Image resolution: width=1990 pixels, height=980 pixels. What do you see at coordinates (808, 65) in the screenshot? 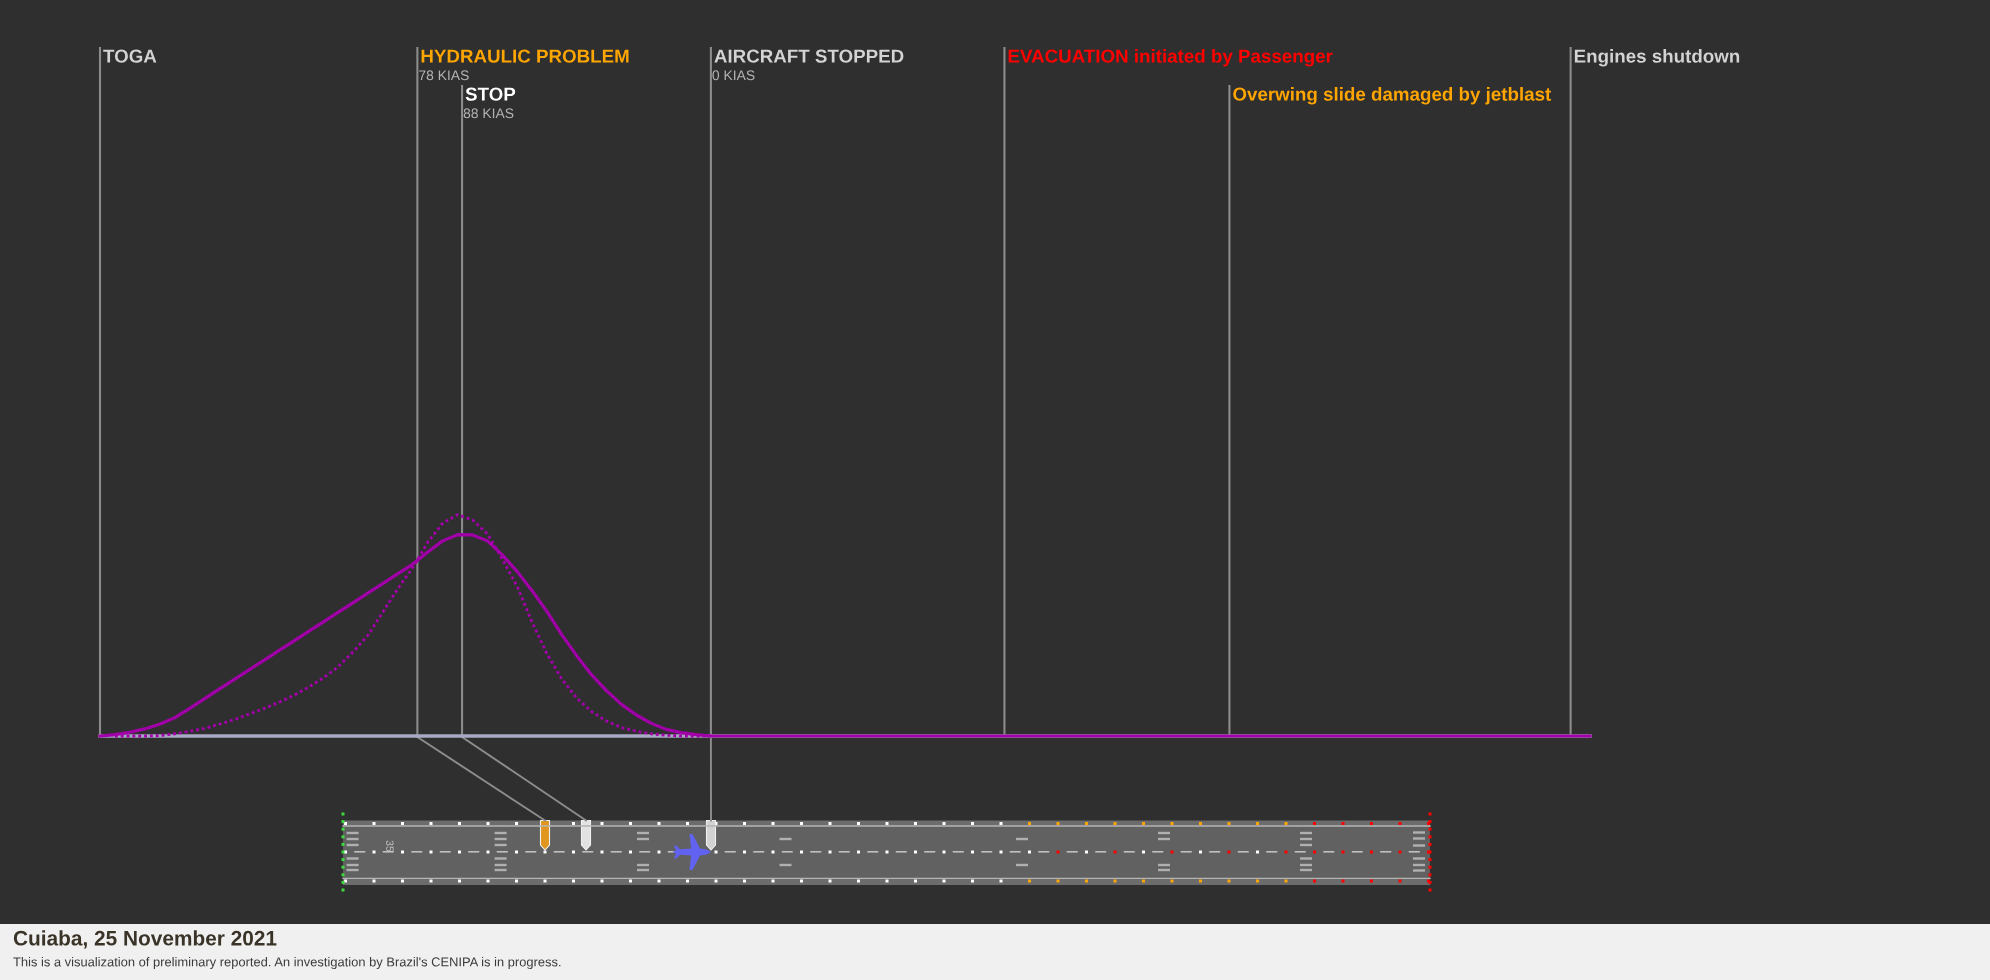
I see `text: AIRCRAFT STOPPED 0 KIAS` at bounding box center [808, 65].